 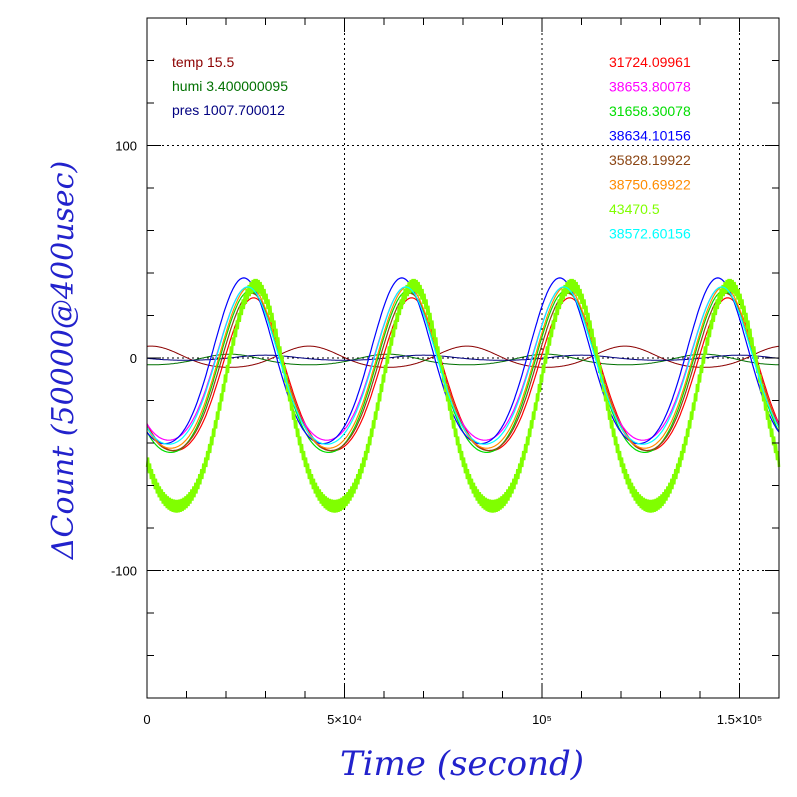 What do you see at coordinates (650, 185) in the screenshot?
I see `series-legend-item-5: 38750.69922` at bounding box center [650, 185].